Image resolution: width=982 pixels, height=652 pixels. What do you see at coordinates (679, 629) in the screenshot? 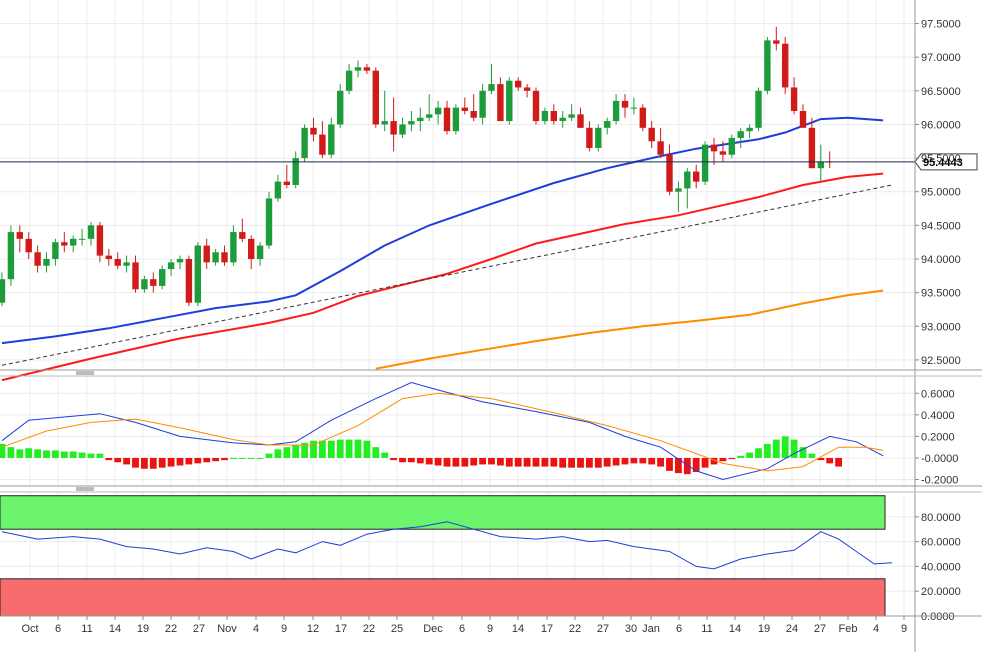
I see `x-tick-label: 6` at bounding box center [679, 629].